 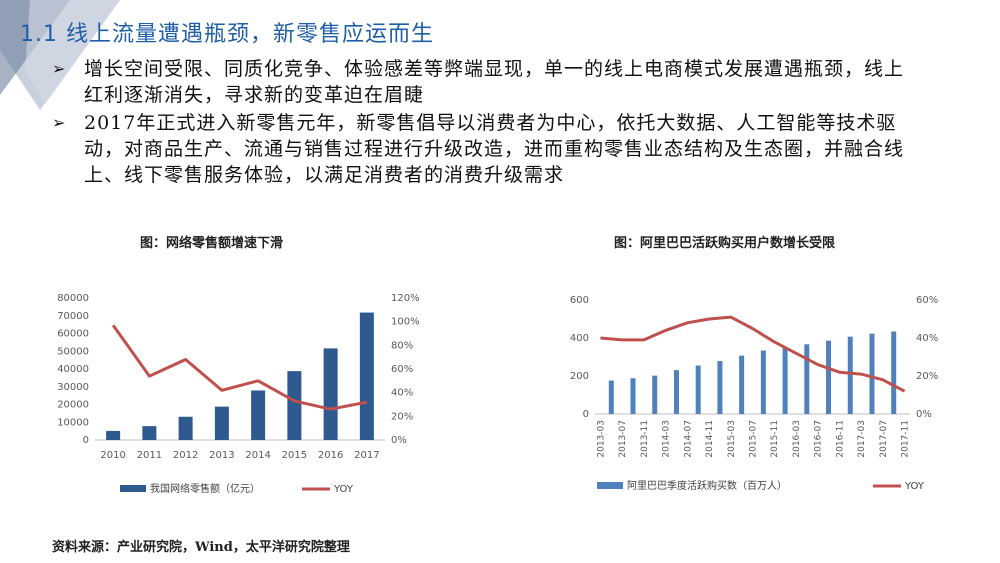 I want to click on y-left-tick-label: 60000, so click(x=73, y=334).